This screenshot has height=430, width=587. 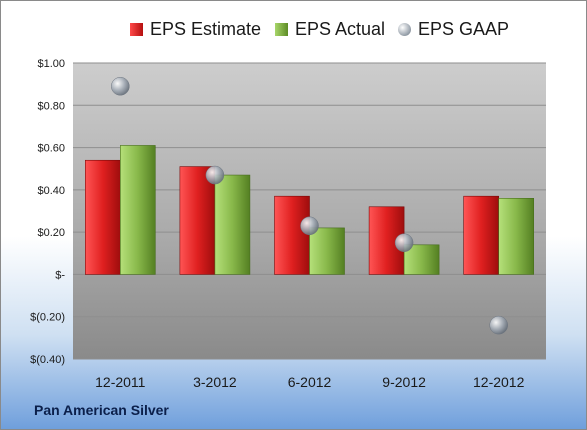 I want to click on legend-label-eps-estimate: EPS Estimate, so click(x=206, y=28).